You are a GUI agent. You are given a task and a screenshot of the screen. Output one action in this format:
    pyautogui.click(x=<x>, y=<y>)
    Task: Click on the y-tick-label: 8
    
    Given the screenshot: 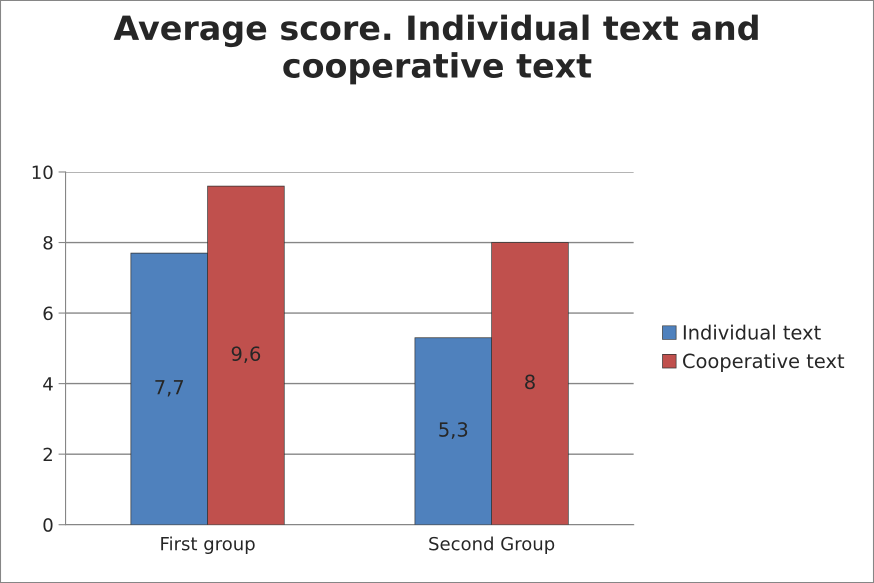 What is the action you would take?
    pyautogui.click(x=48, y=243)
    